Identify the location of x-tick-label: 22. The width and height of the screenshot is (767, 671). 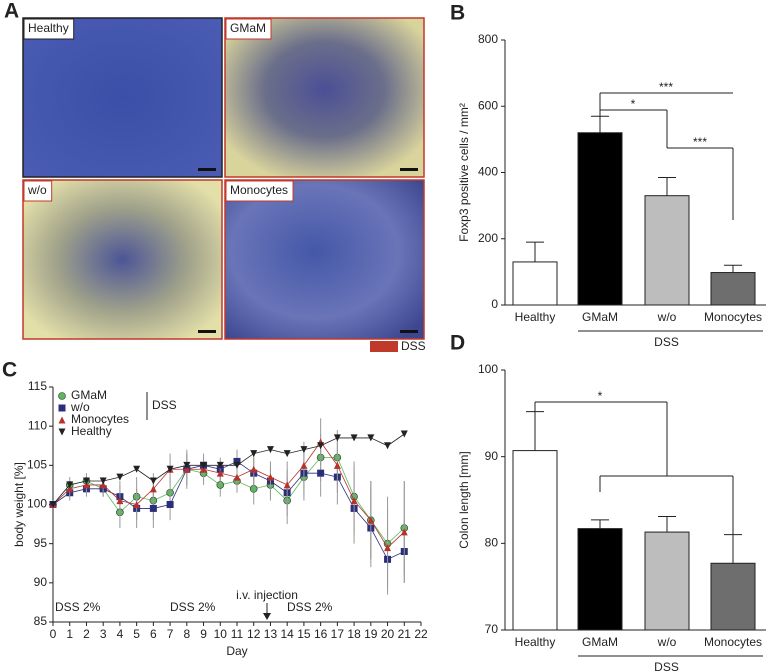
(421, 634).